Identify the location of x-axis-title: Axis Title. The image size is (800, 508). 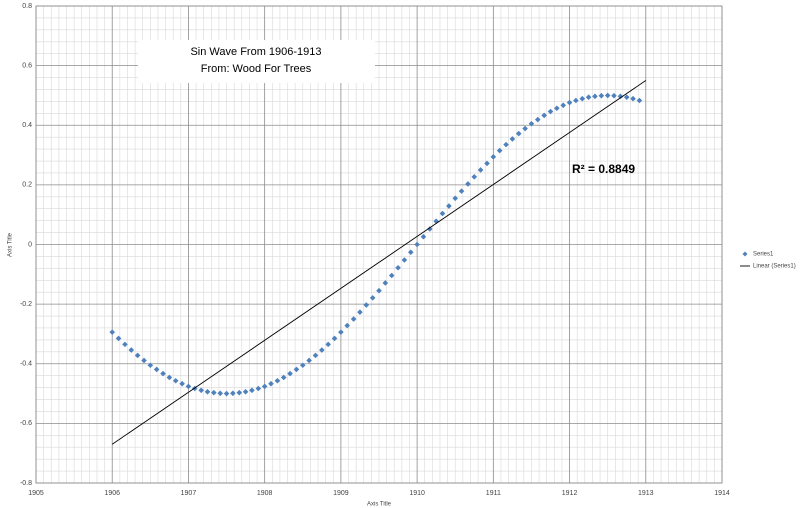
(379, 505).